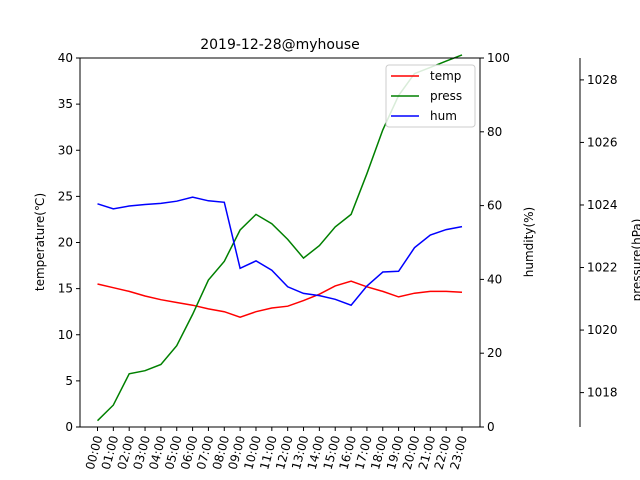  I want to click on legend: temp press hum, so click(430, 96).